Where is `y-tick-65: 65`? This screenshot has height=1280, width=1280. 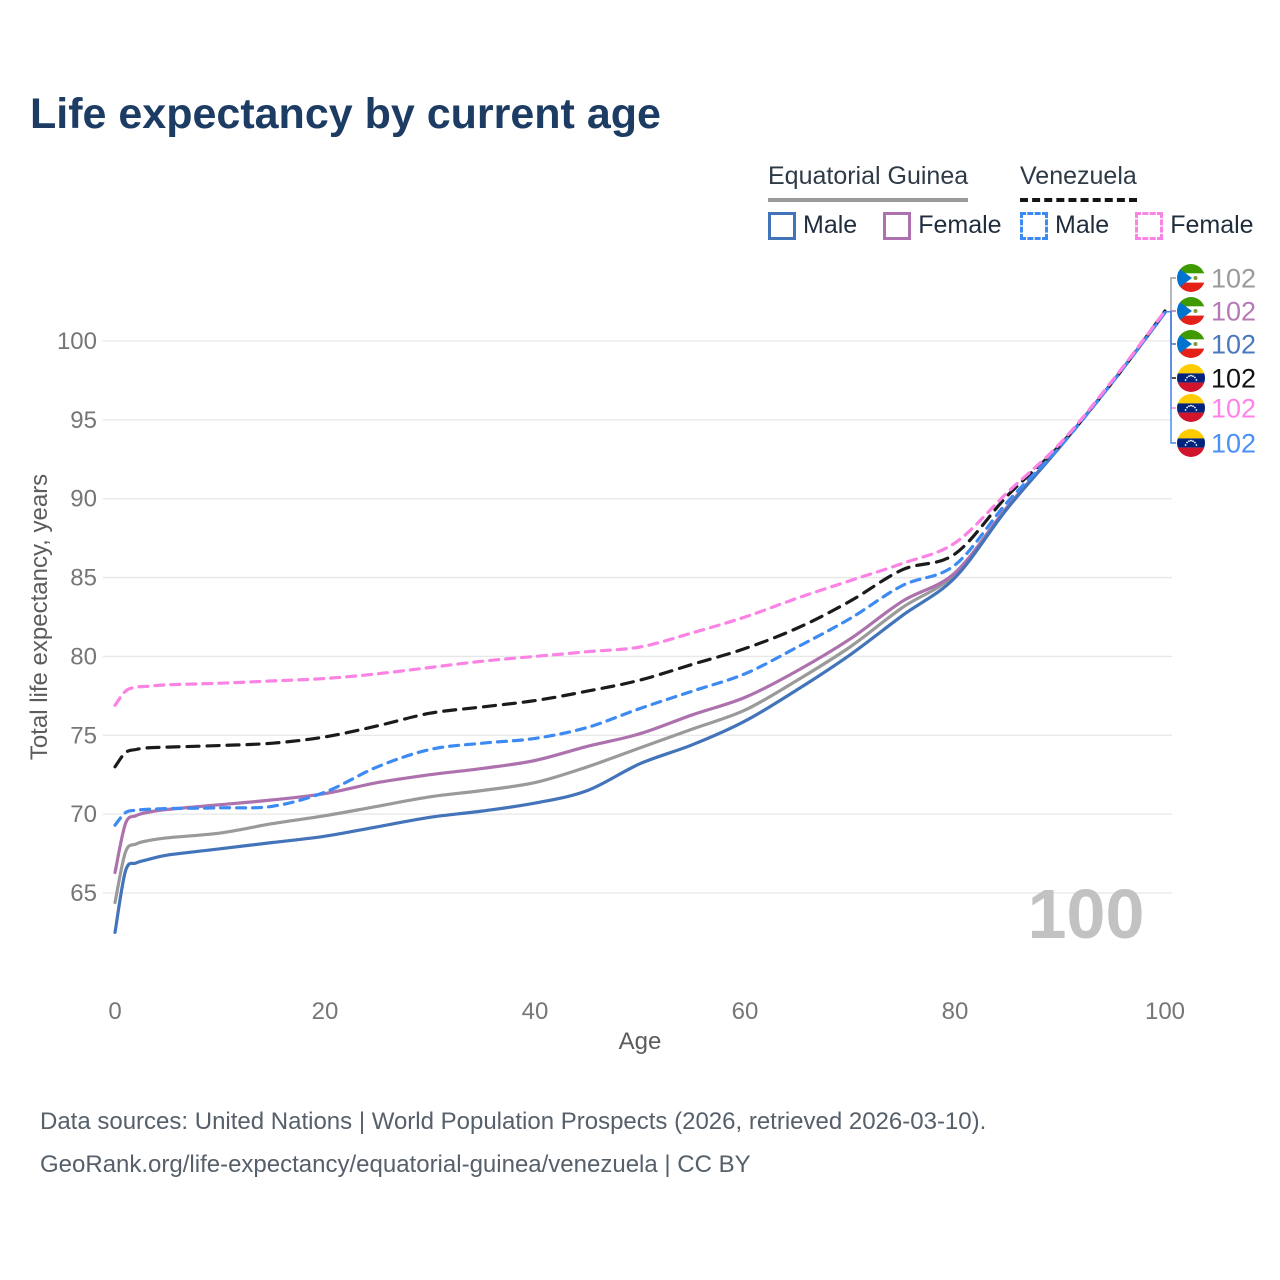 y-tick-65: 65 is located at coordinates (83, 893).